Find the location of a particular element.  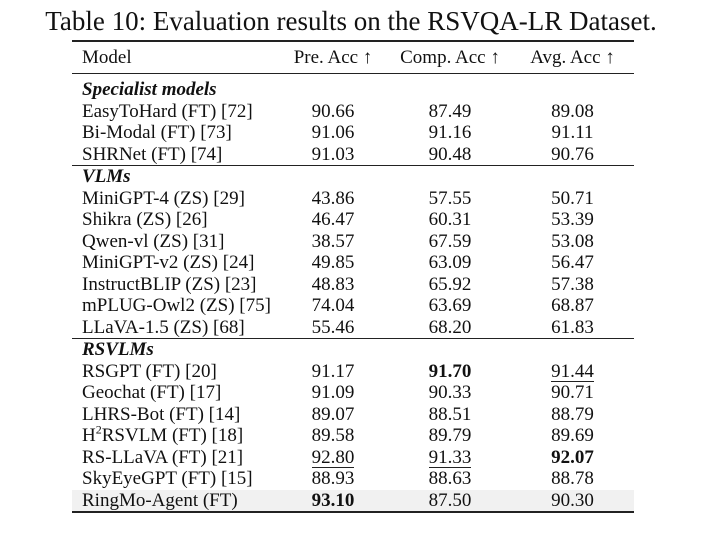

value-cell: 87.49 is located at coordinates (450, 112).